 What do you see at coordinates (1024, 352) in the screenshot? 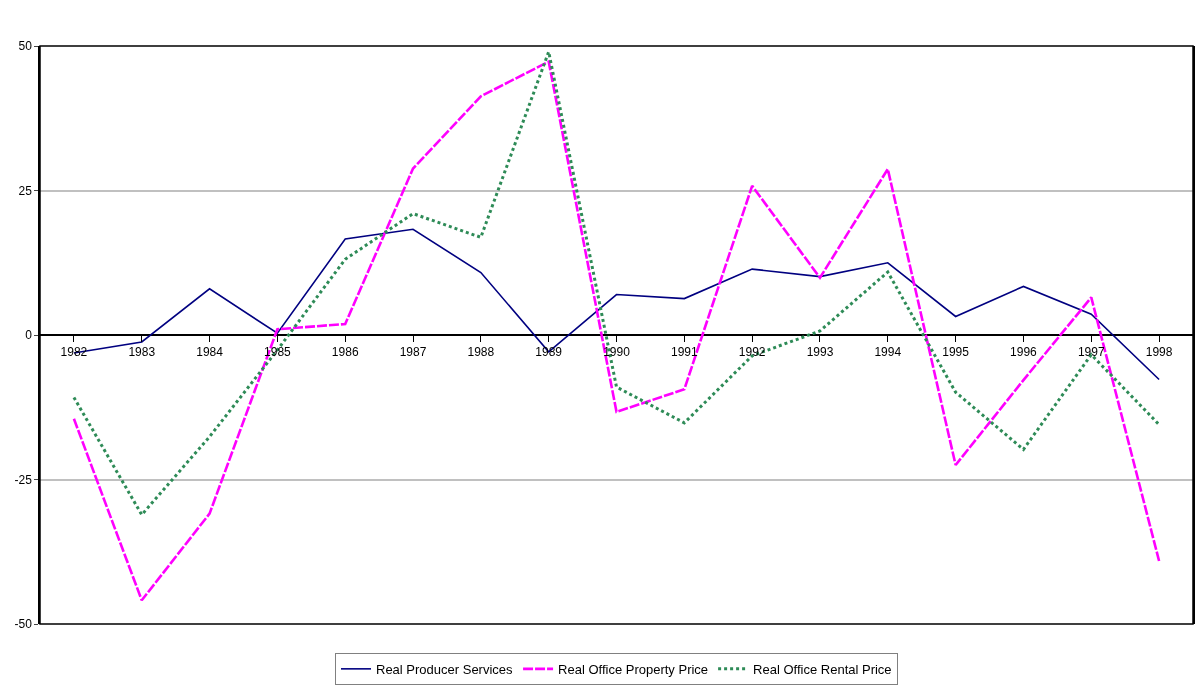
I see `x-tick-label: 1996` at bounding box center [1024, 352].